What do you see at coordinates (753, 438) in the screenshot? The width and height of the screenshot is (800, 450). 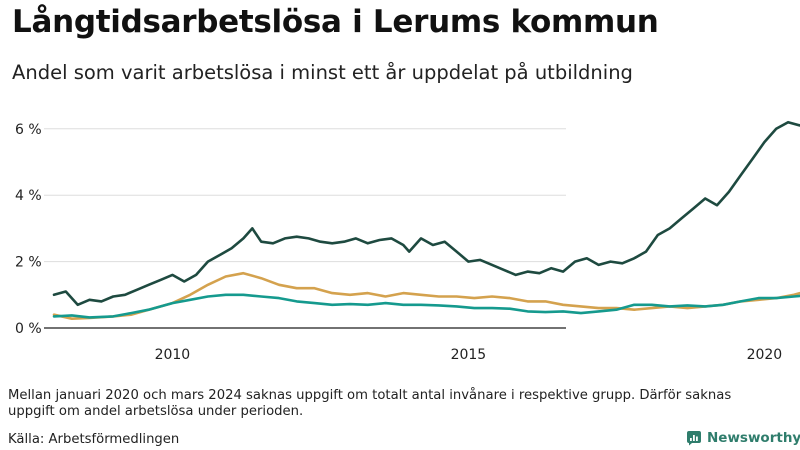 I see `brand-name: Newsworthy` at bounding box center [753, 438].